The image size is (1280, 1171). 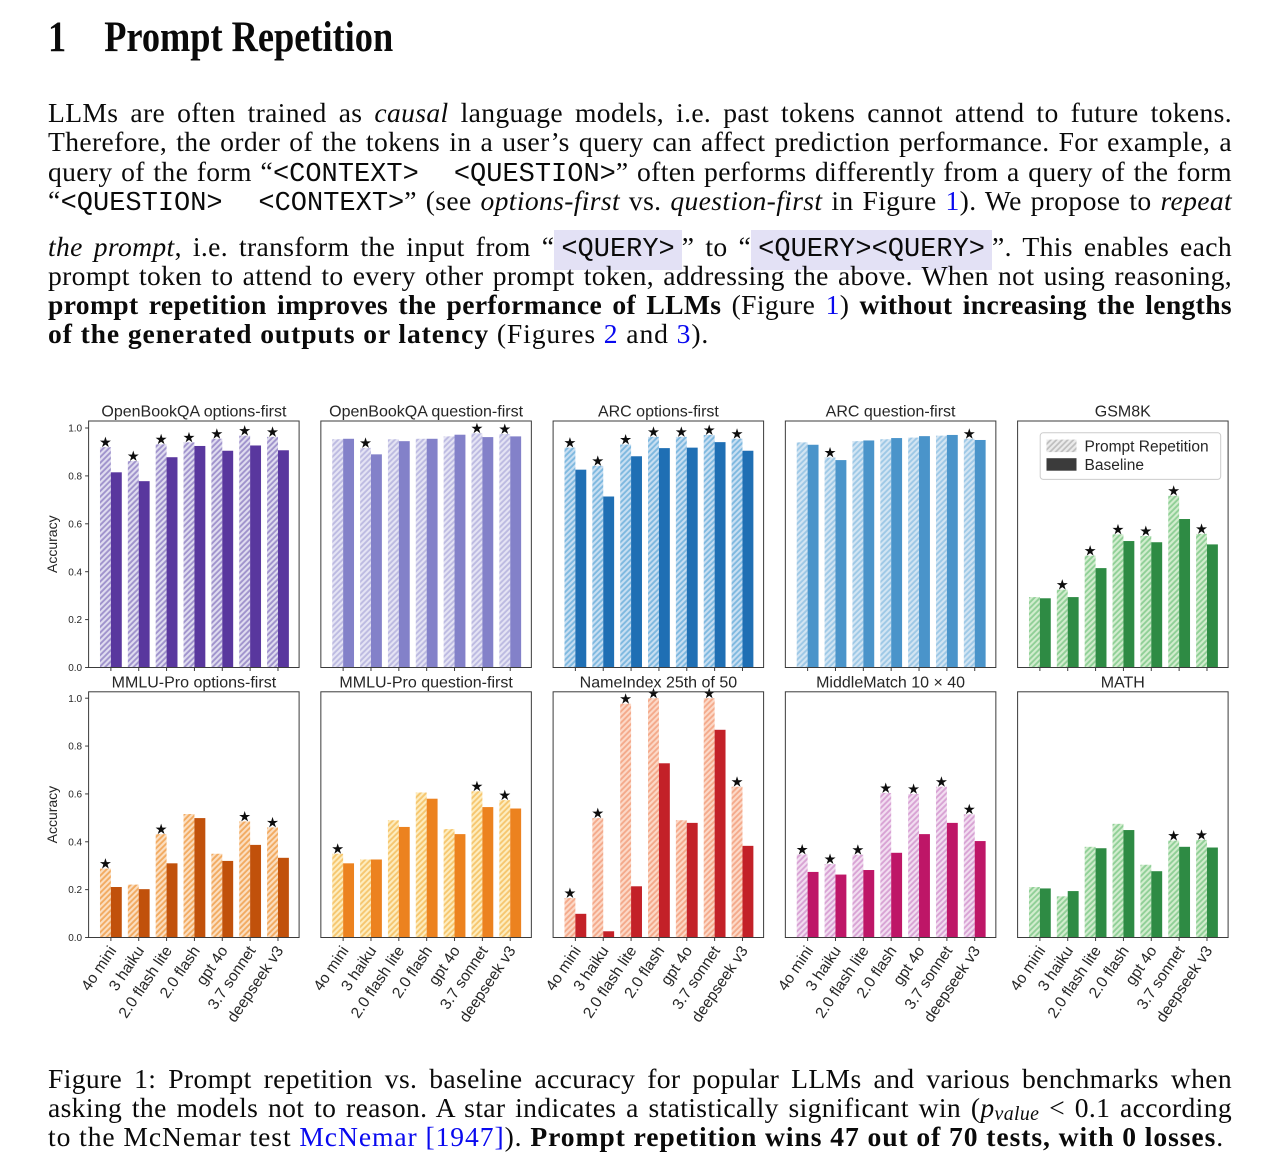 I want to click on svg-text: MMLU-Pro question-first, so click(x=426, y=682).